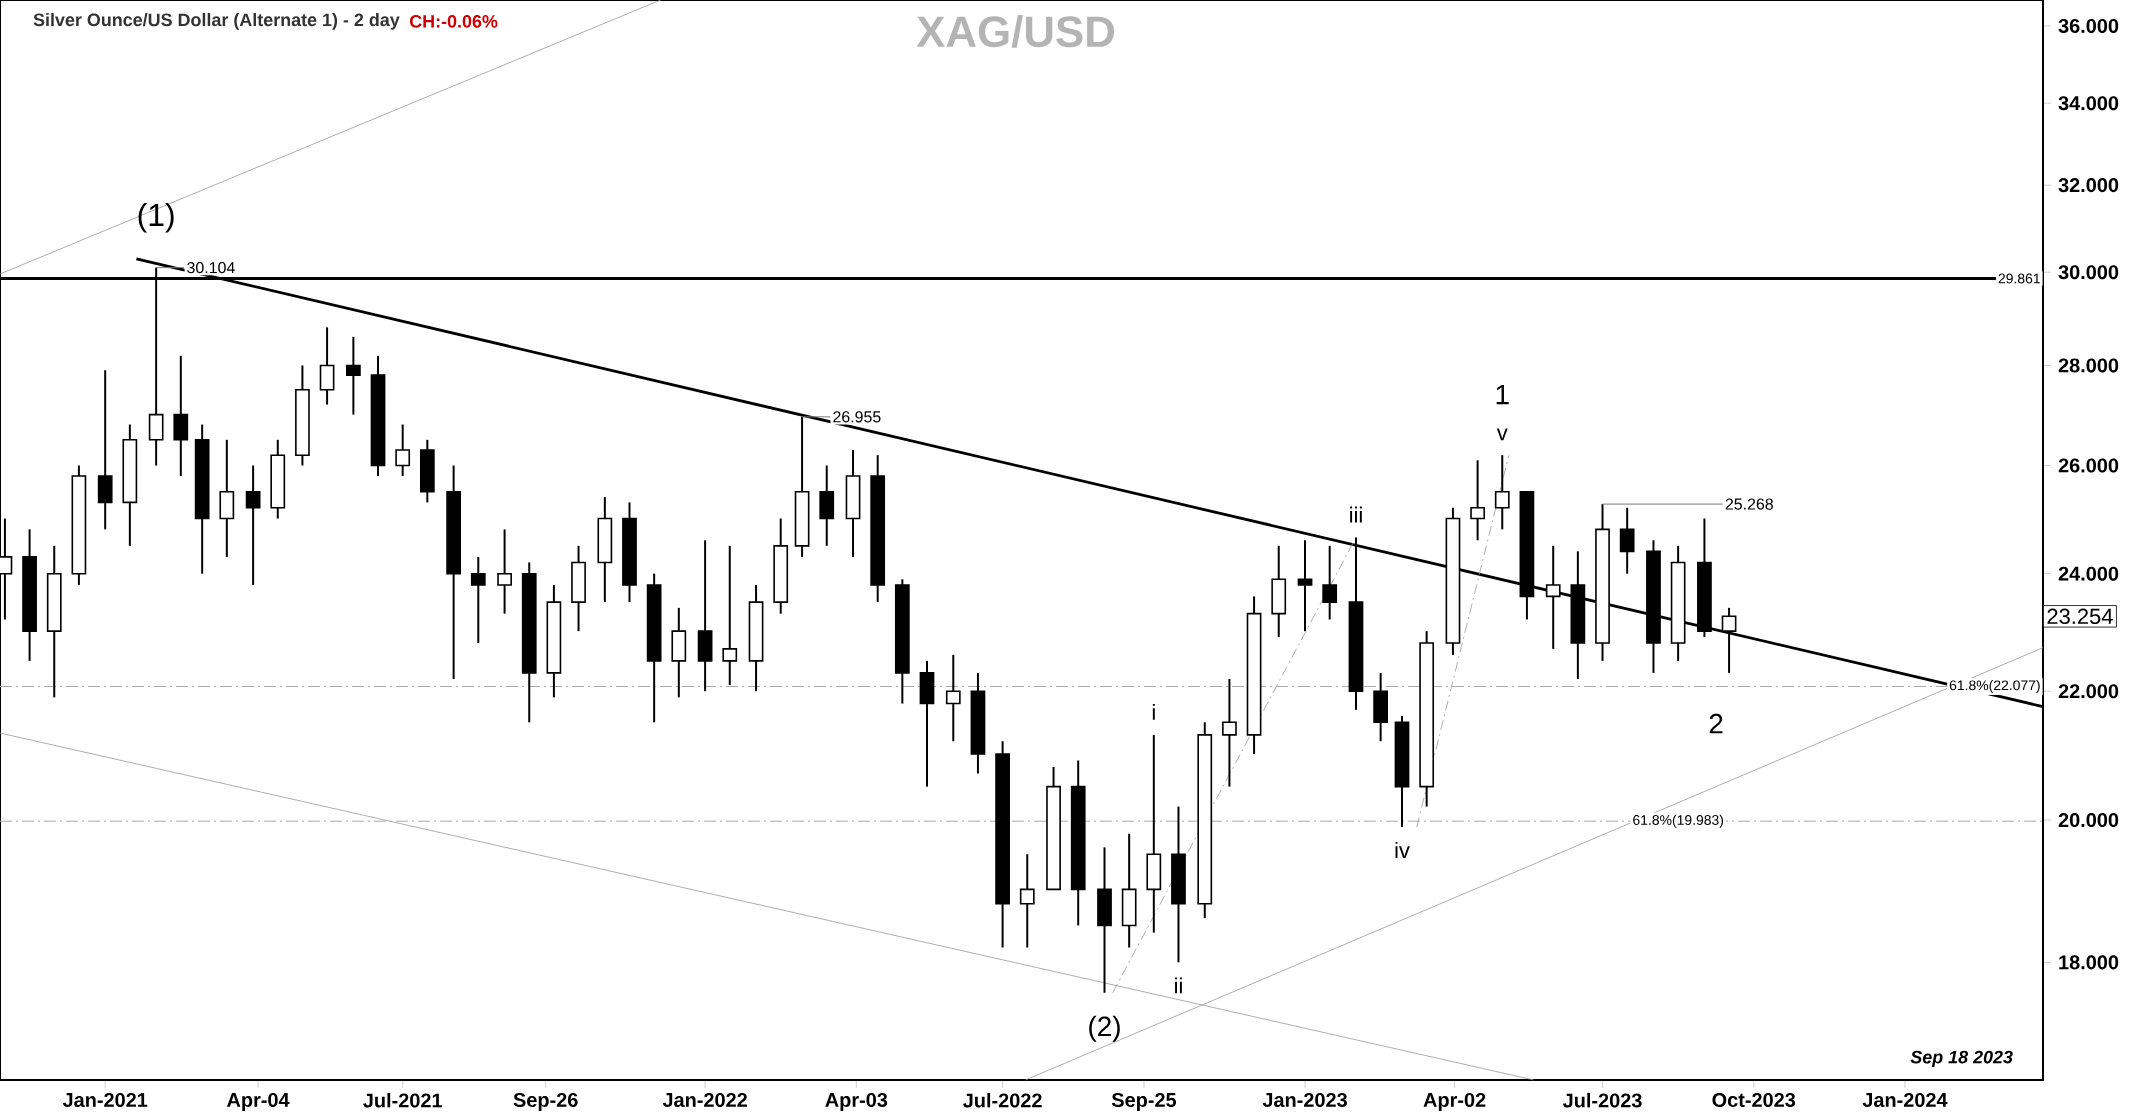  Describe the element at coordinates (2019, 278) in the screenshot. I see `ref-line-label: 29.861` at that location.